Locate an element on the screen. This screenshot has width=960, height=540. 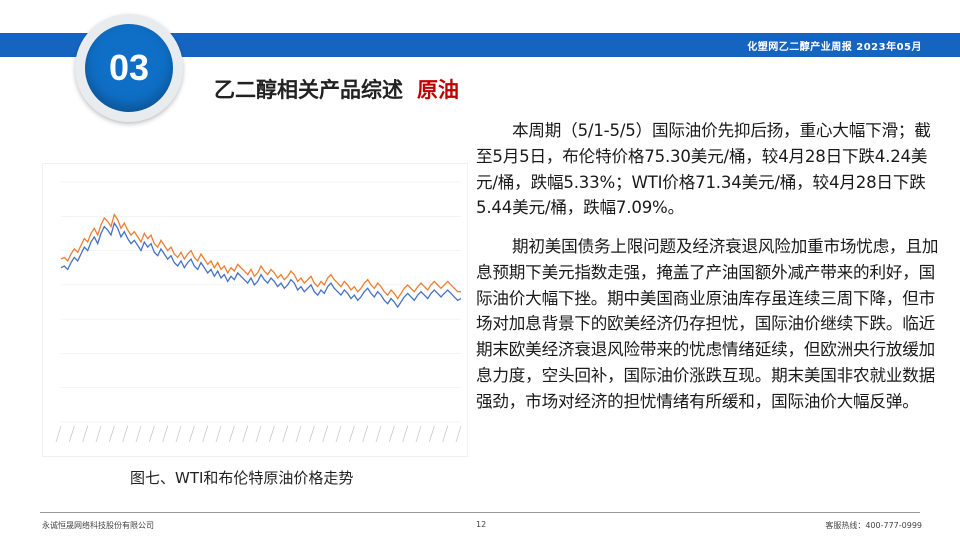
section-badge: 03 is located at coordinates (129, 68).